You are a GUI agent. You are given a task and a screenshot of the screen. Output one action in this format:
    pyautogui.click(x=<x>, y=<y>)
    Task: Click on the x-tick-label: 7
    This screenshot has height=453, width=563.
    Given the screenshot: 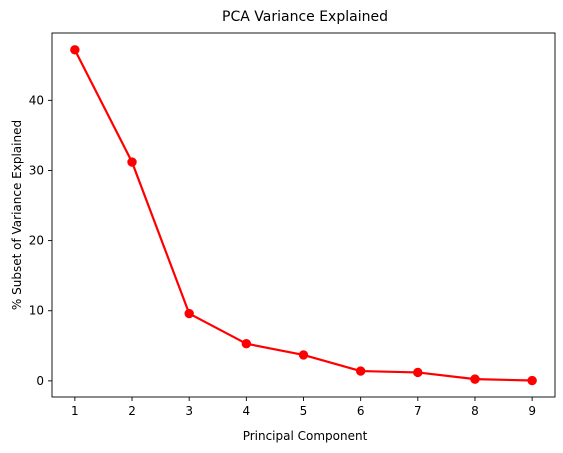 What is the action you would take?
    pyautogui.click(x=418, y=411)
    